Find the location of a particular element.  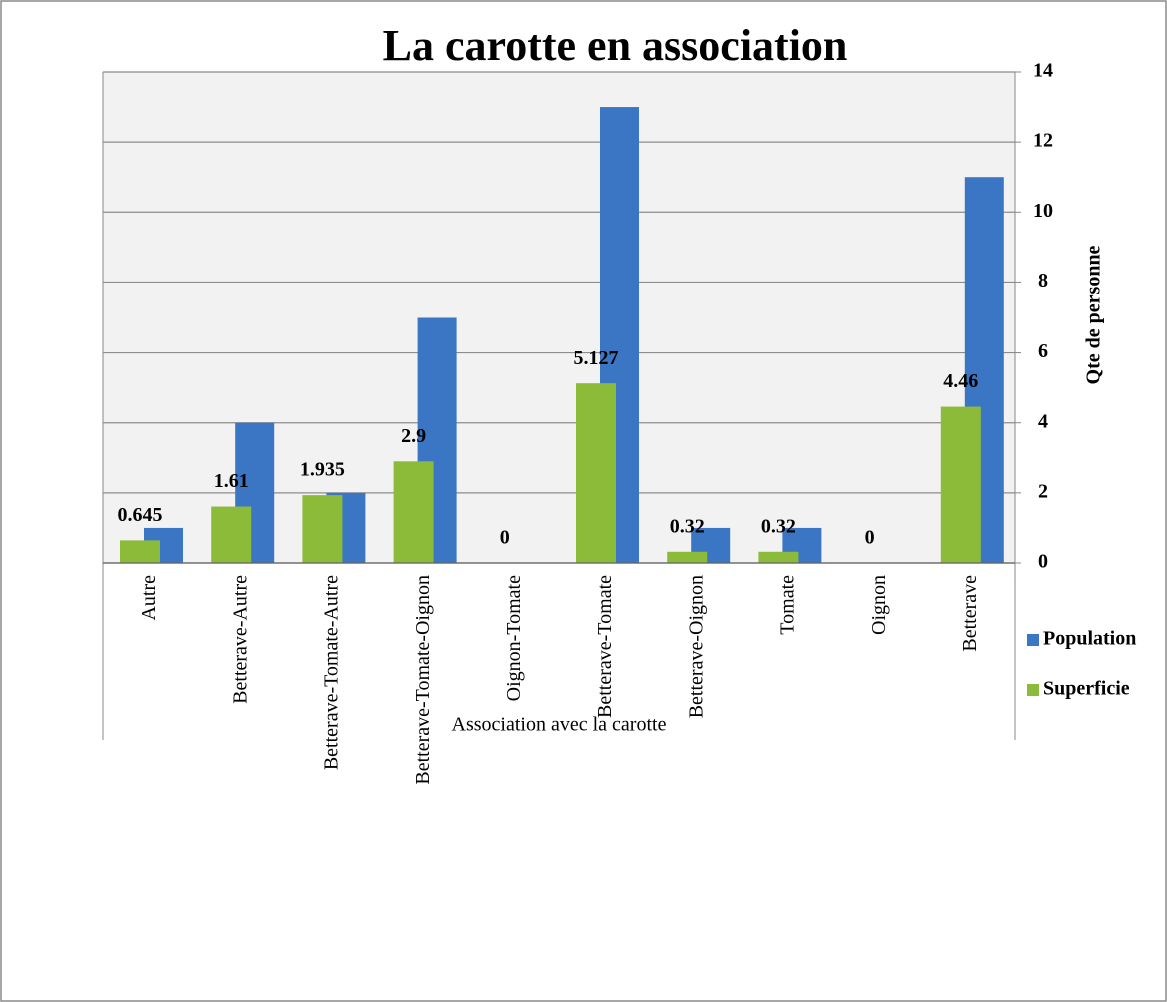

x-tick-label: Autre is located at coordinates (149, 598).